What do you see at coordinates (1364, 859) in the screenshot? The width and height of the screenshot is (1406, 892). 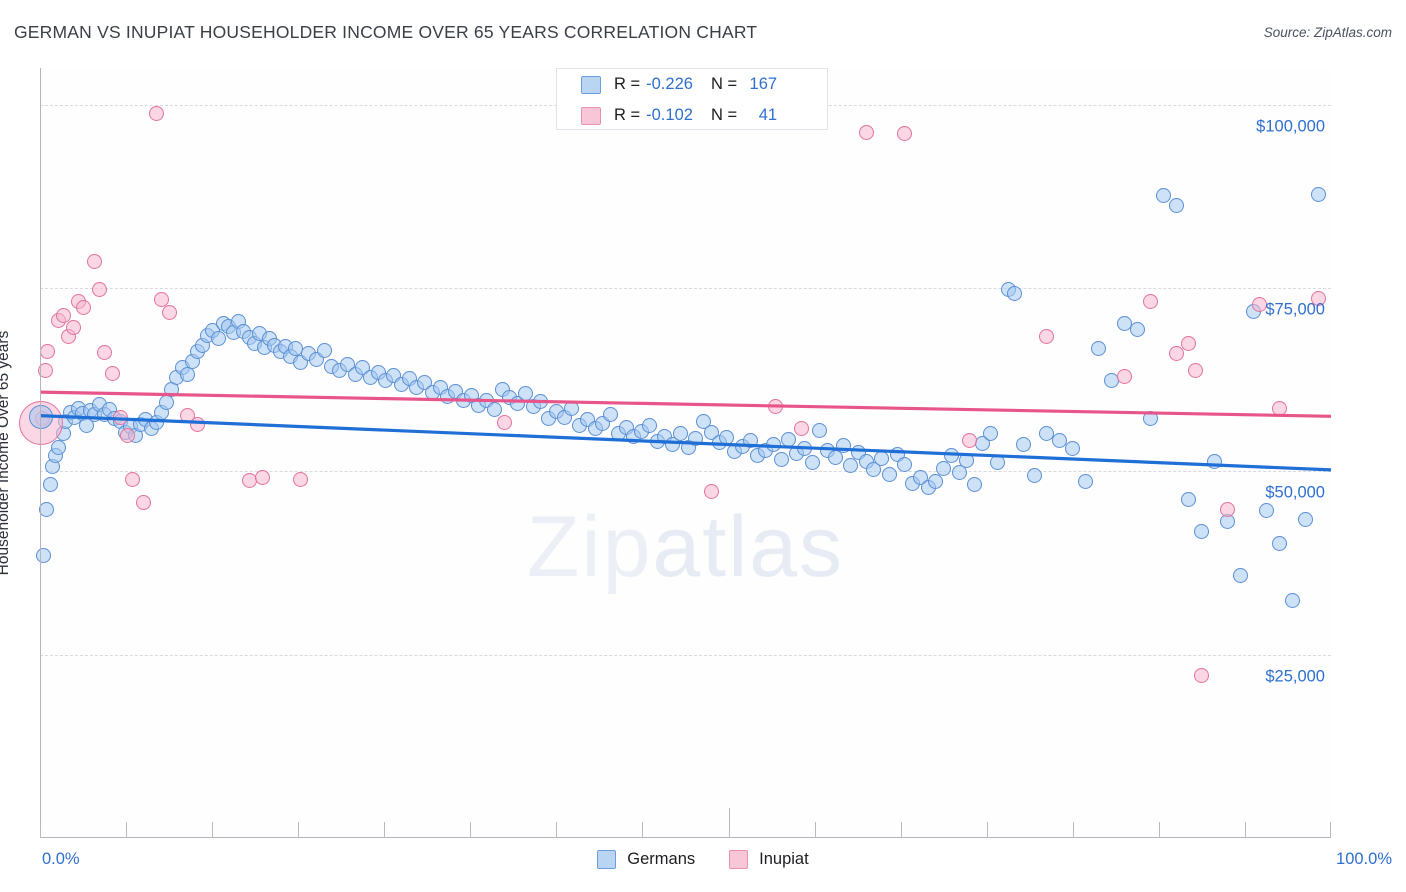 I see `x-axis-label-max: 100.0%` at bounding box center [1364, 859].